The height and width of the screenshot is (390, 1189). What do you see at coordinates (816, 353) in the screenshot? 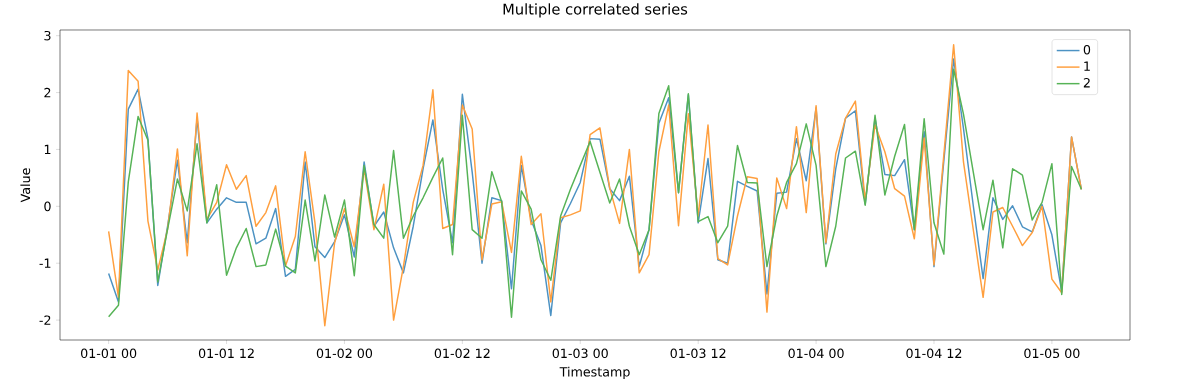
I see `x-tick-label: 01-04 00` at bounding box center [816, 353].